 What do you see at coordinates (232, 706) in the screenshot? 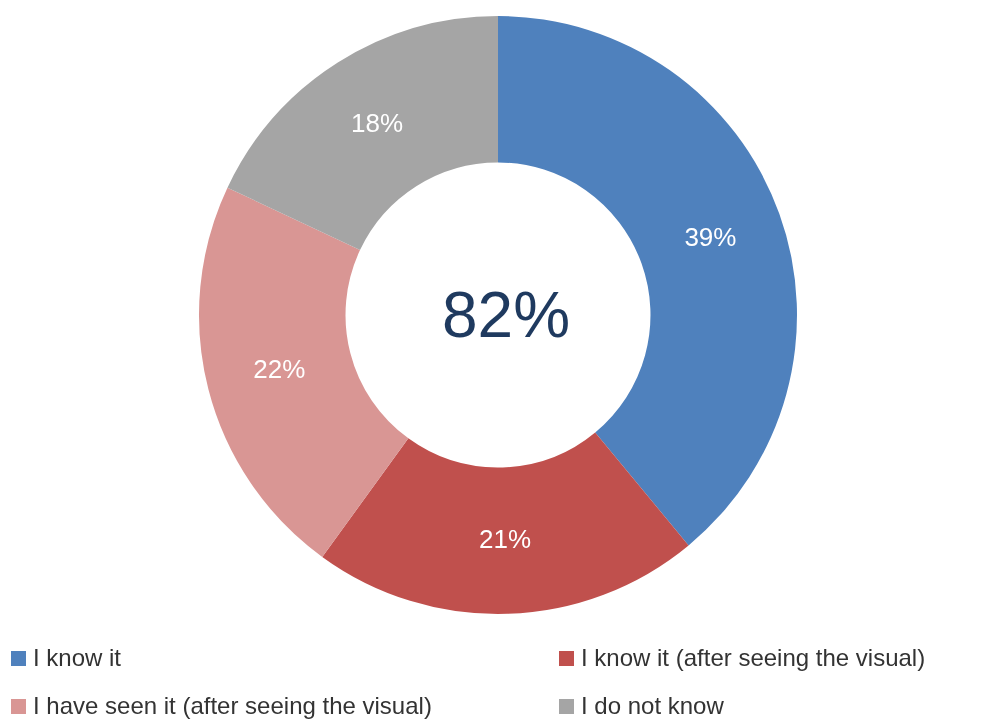
I see `legend-label: I have seen it (after seeing the visual)` at bounding box center [232, 706].